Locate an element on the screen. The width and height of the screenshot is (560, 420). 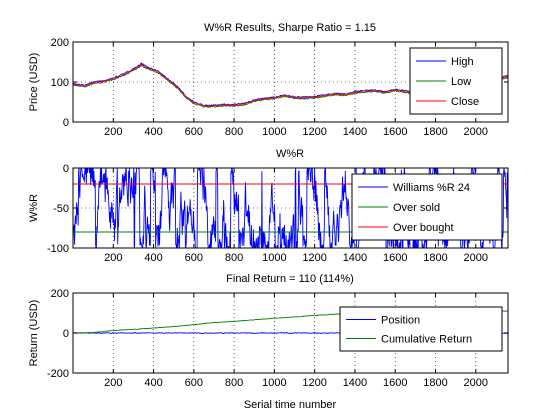
title-price: W%R Results, Sharpe Ratio = 1.15 is located at coordinates (290, 28).